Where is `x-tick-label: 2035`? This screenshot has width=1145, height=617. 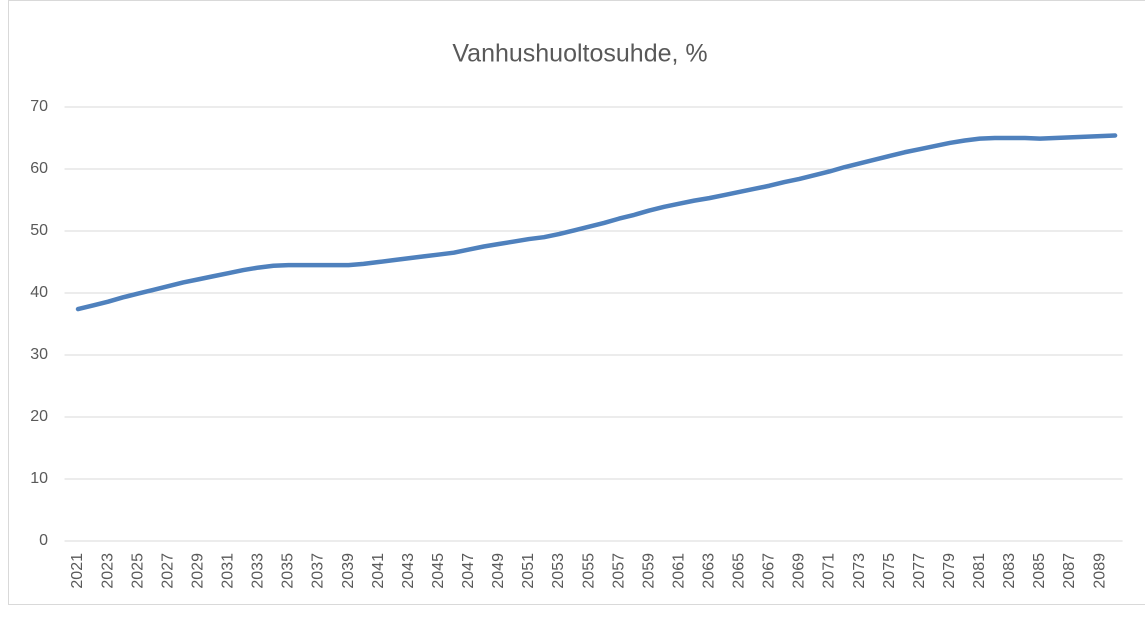
x-tick-label: 2035 is located at coordinates (288, 571).